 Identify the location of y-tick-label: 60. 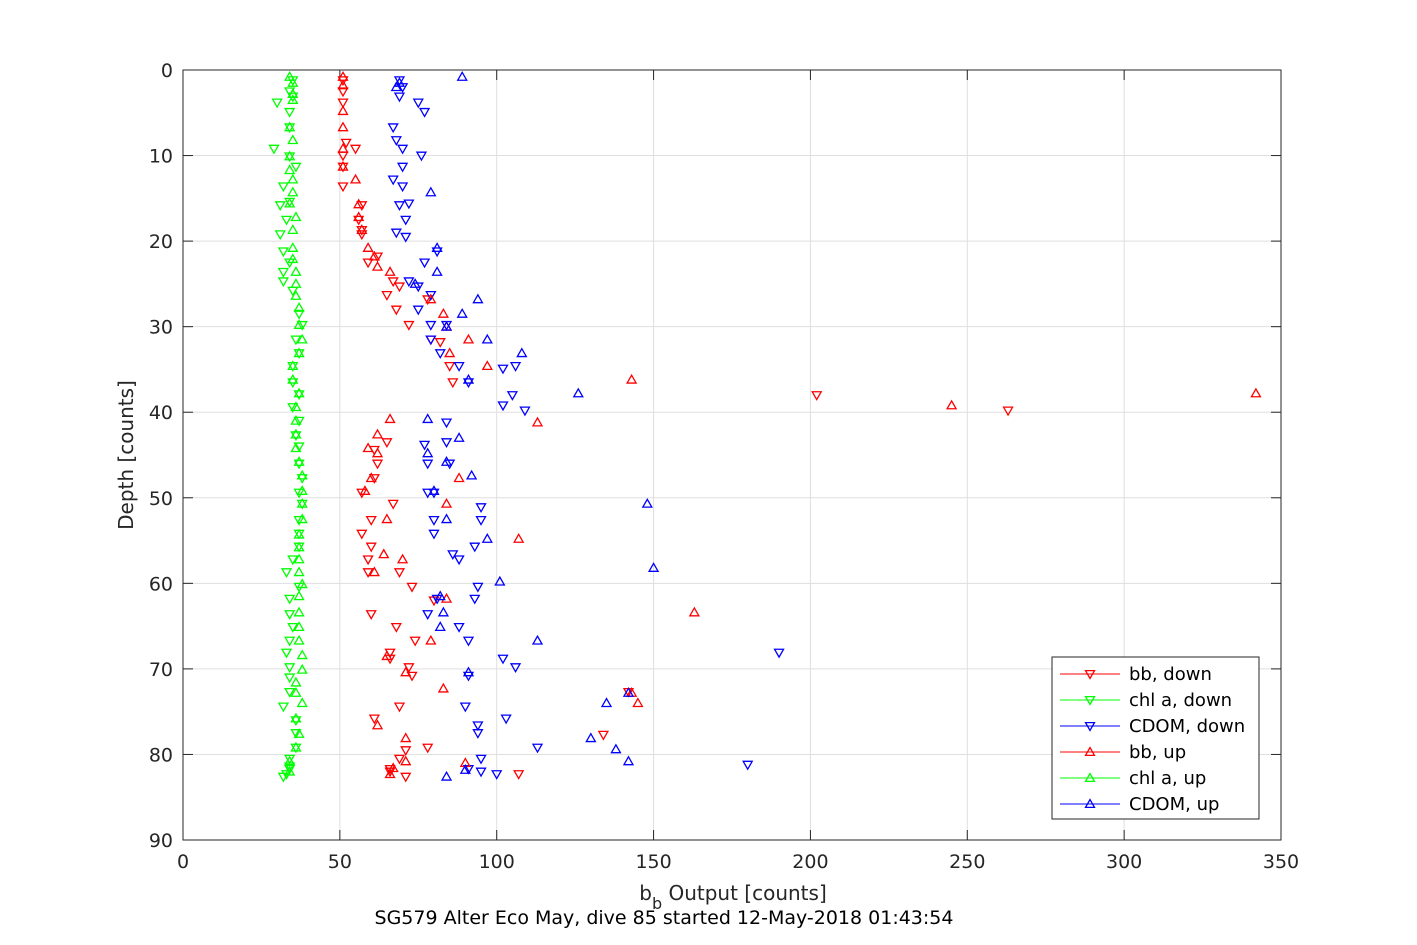
(161, 584).